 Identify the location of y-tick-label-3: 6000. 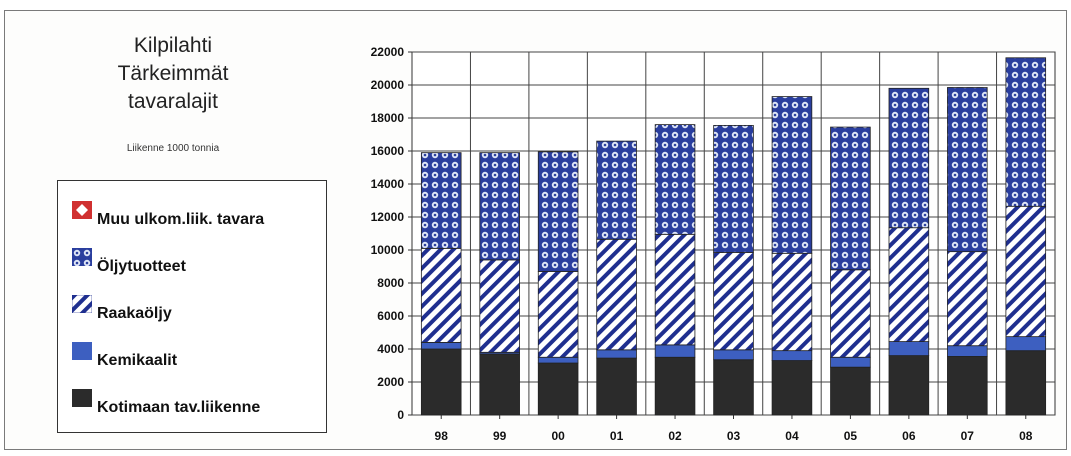
(390, 316).